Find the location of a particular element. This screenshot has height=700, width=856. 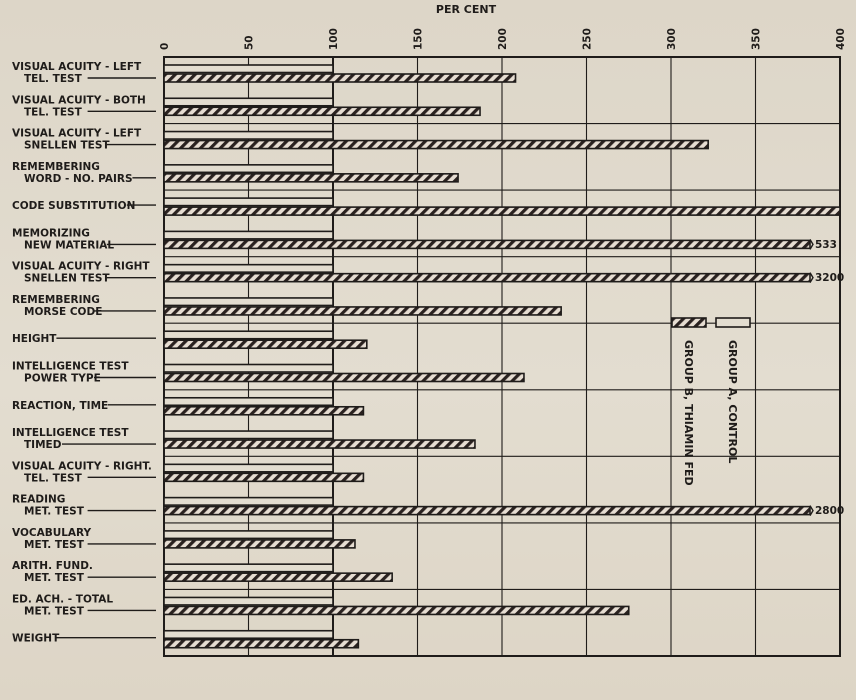

x-tick-label: 300 is located at coordinates (672, 39).